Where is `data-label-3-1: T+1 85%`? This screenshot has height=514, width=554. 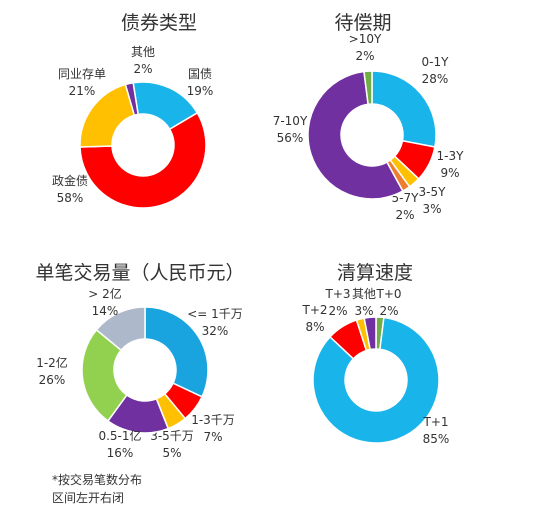
data-label-3-1: T+1 85% is located at coordinates (435, 430).